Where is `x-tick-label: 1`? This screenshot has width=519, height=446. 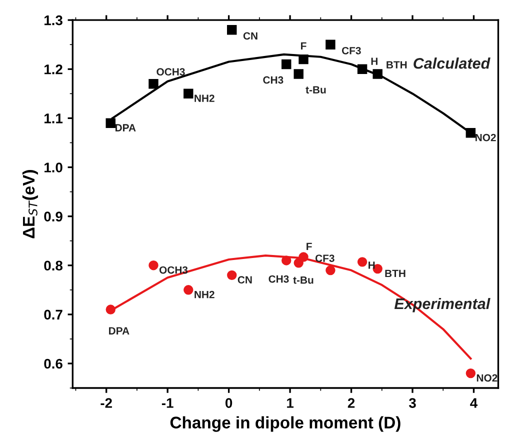 x-tick-label: 1 is located at coordinates (290, 403).